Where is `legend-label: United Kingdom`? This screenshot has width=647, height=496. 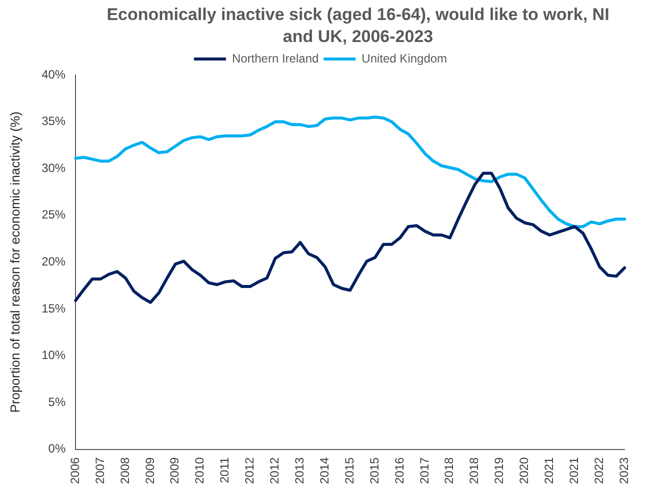 legend-label: United Kingdom is located at coordinates (405, 58).